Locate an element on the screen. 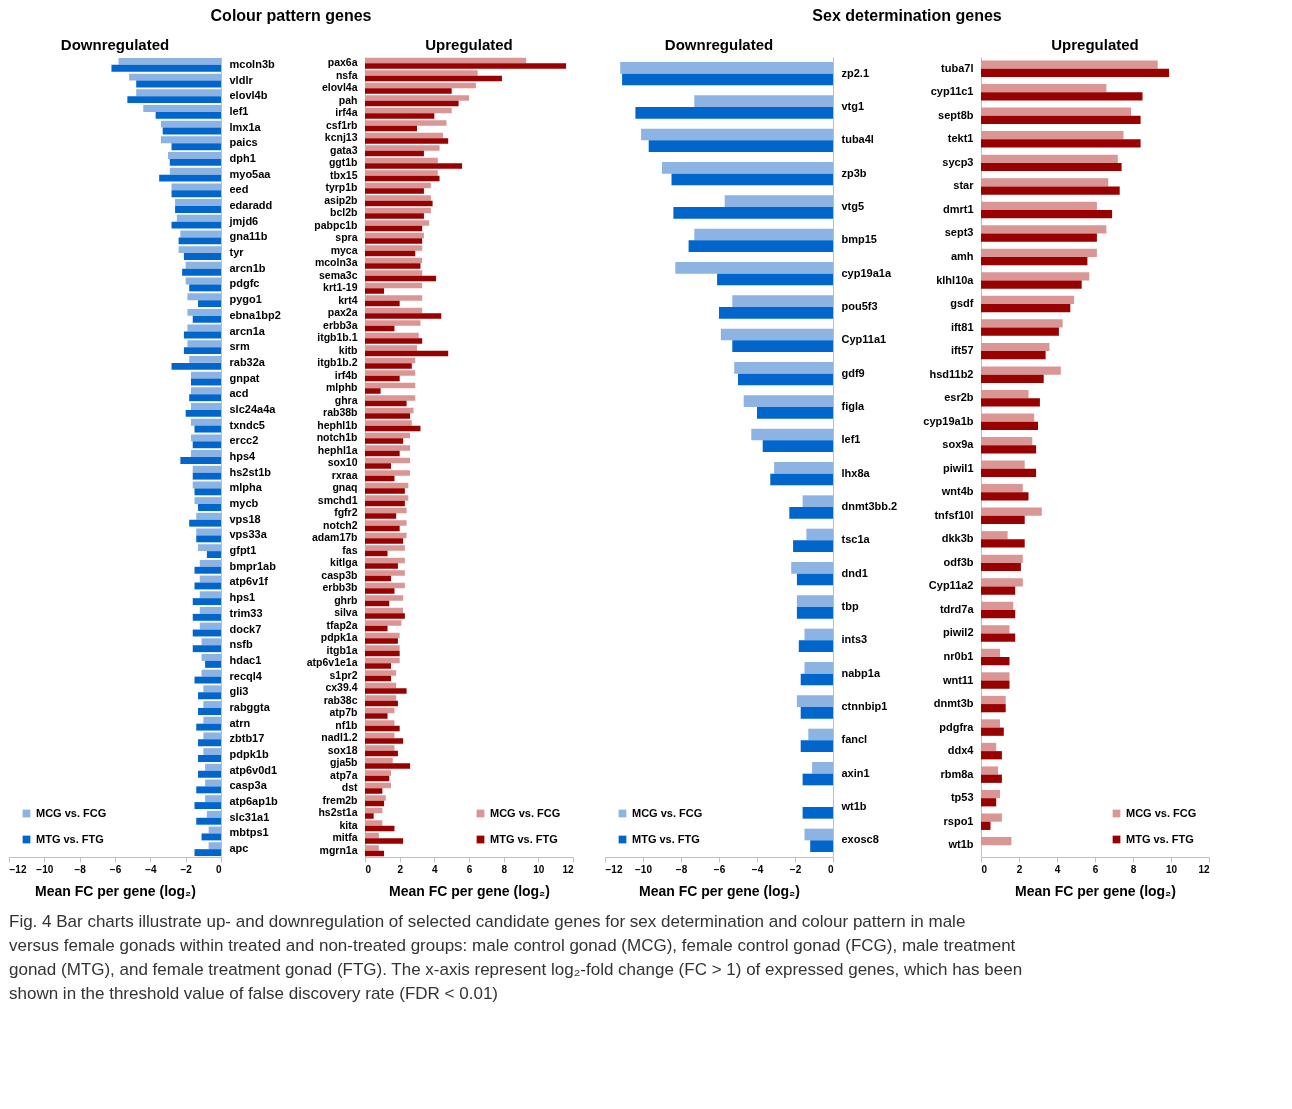 The image size is (1292, 1109). x-tick-label: 12 is located at coordinates (568, 869).